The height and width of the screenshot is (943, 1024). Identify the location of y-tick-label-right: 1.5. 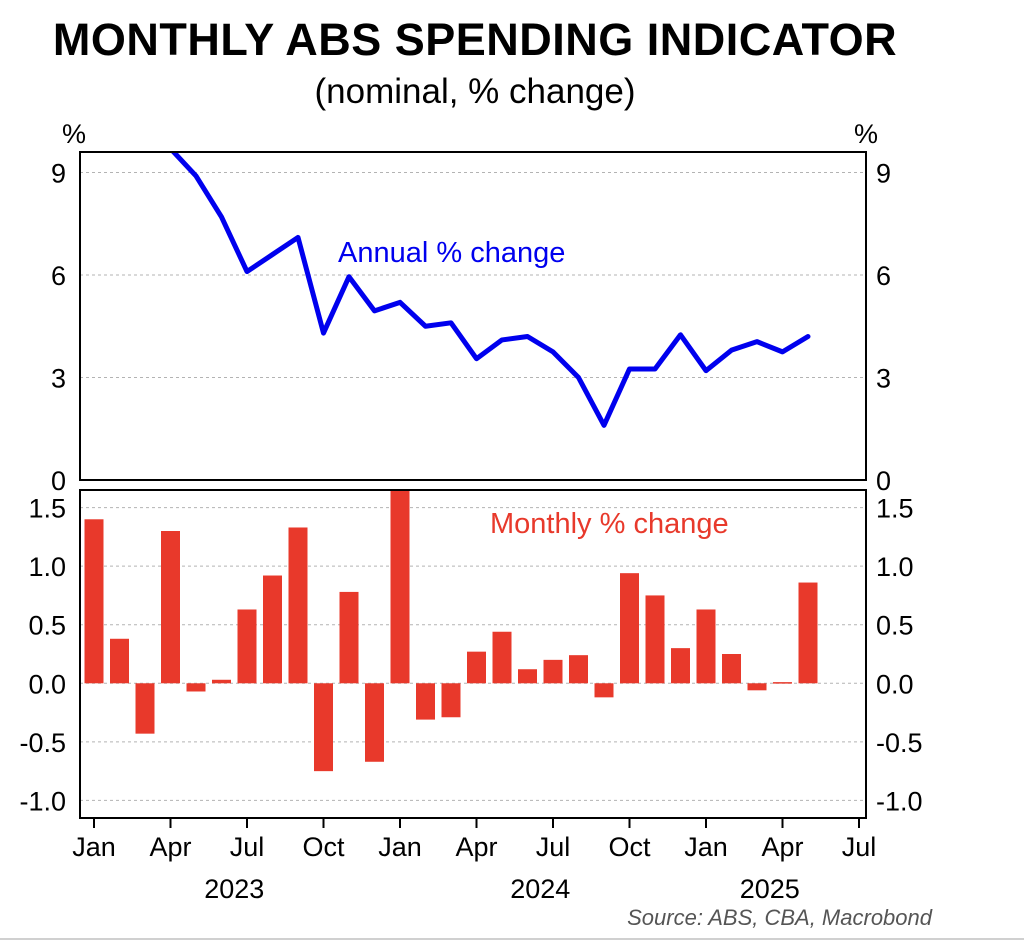
(895, 509).